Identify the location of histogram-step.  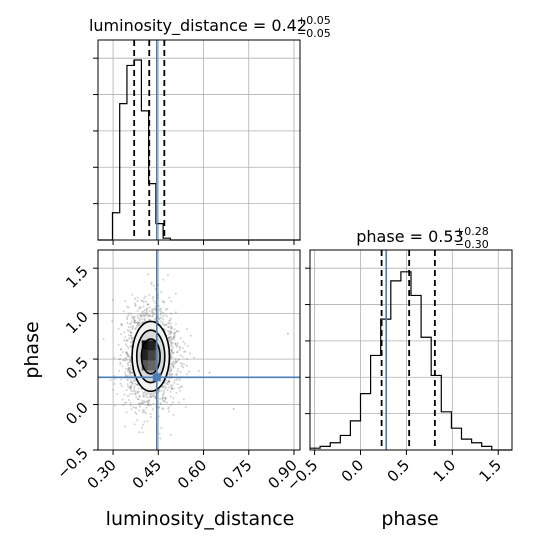
(199, 150).